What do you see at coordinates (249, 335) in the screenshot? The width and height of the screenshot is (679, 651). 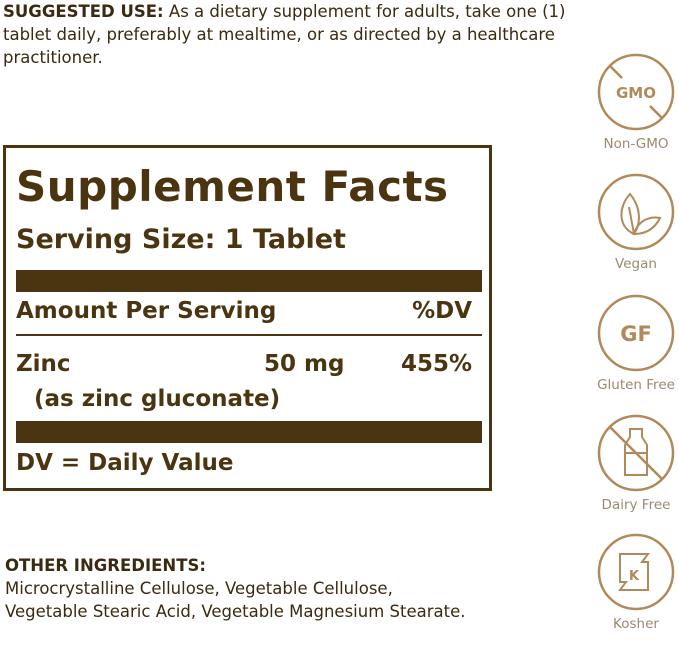 I see `thin-divider` at bounding box center [249, 335].